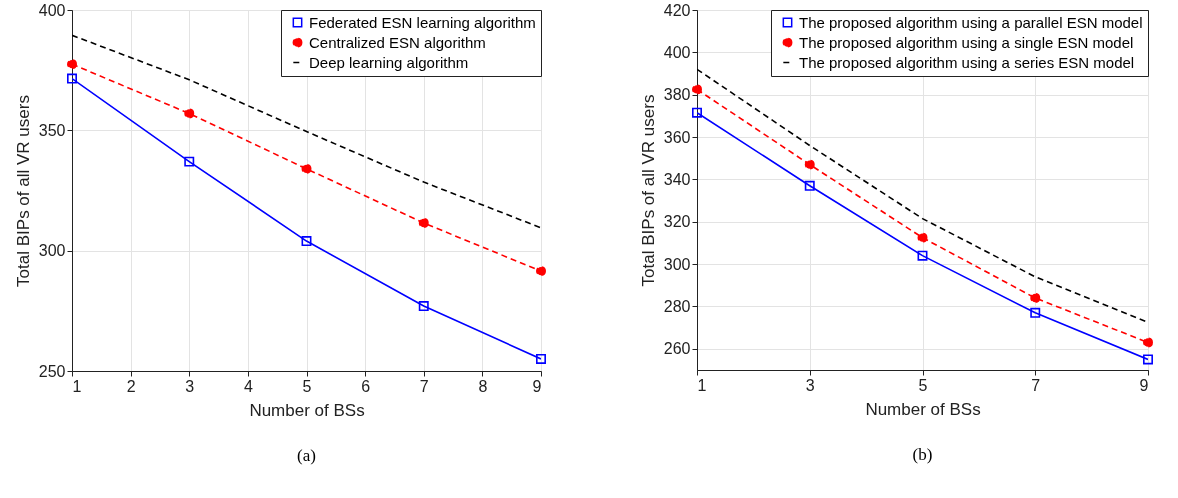 The height and width of the screenshot is (498, 1178). I want to click on legend-label: Deep learning algorithm, so click(389, 62).